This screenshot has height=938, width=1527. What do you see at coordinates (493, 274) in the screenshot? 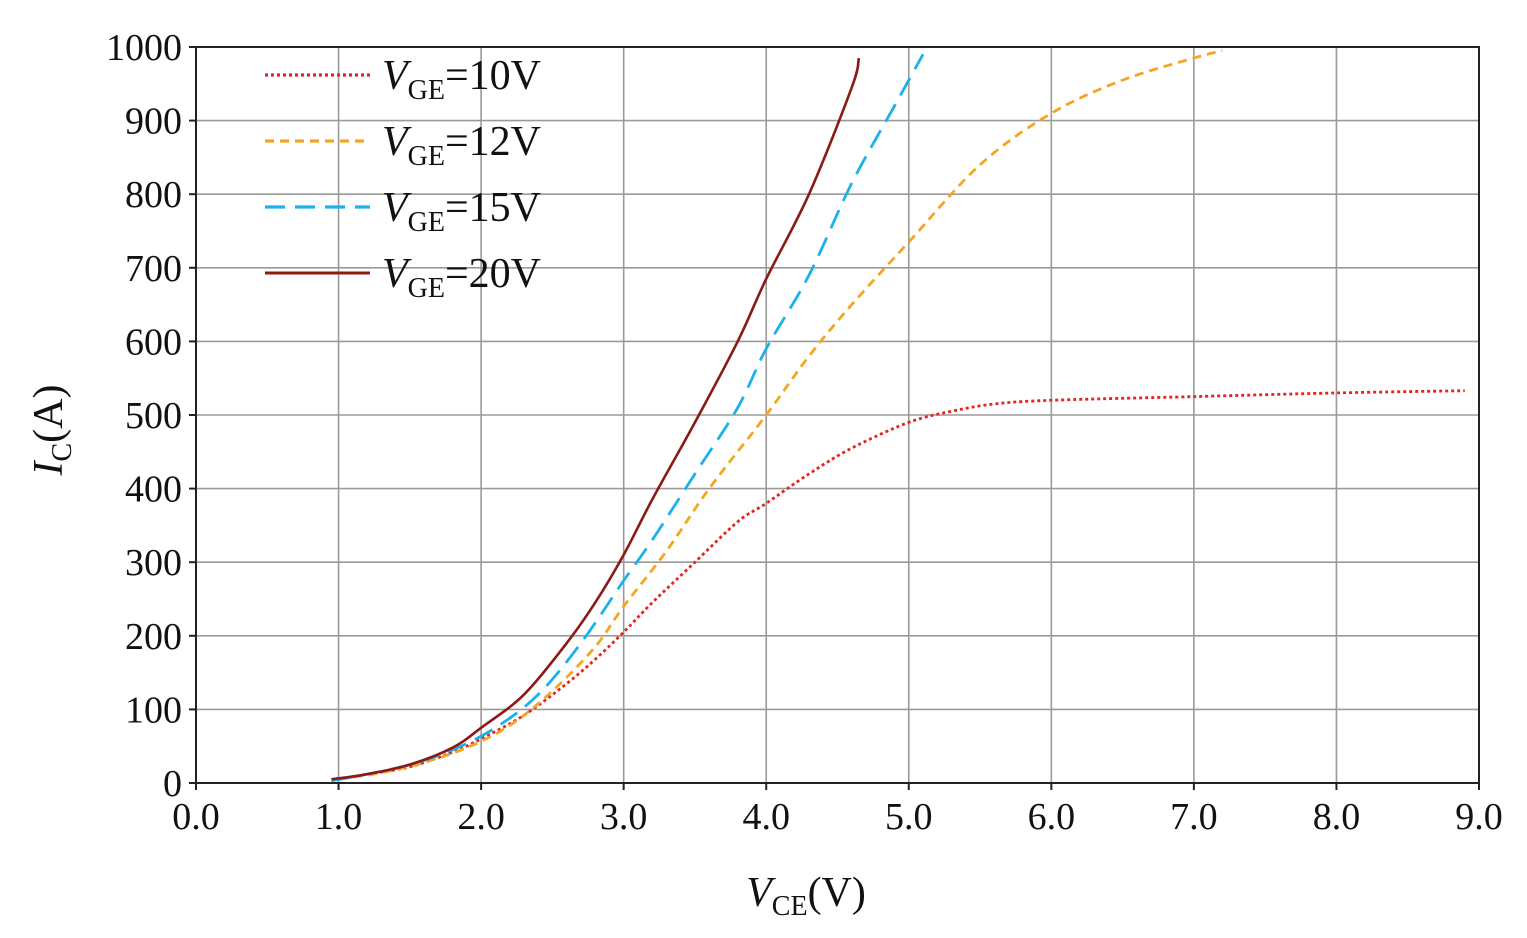
I see `legend-label-rest: =20V` at bounding box center [493, 274].